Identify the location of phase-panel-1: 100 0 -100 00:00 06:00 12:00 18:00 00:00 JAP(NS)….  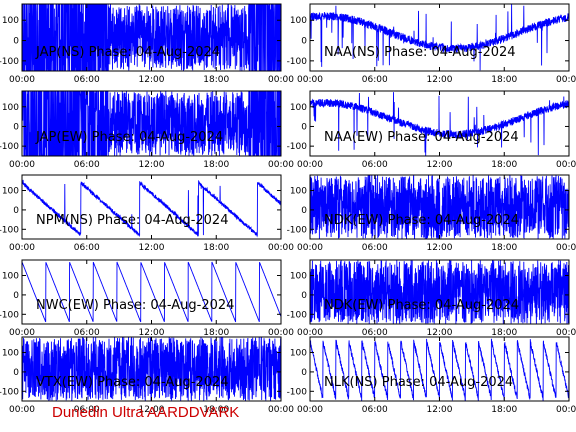
(147, 44).